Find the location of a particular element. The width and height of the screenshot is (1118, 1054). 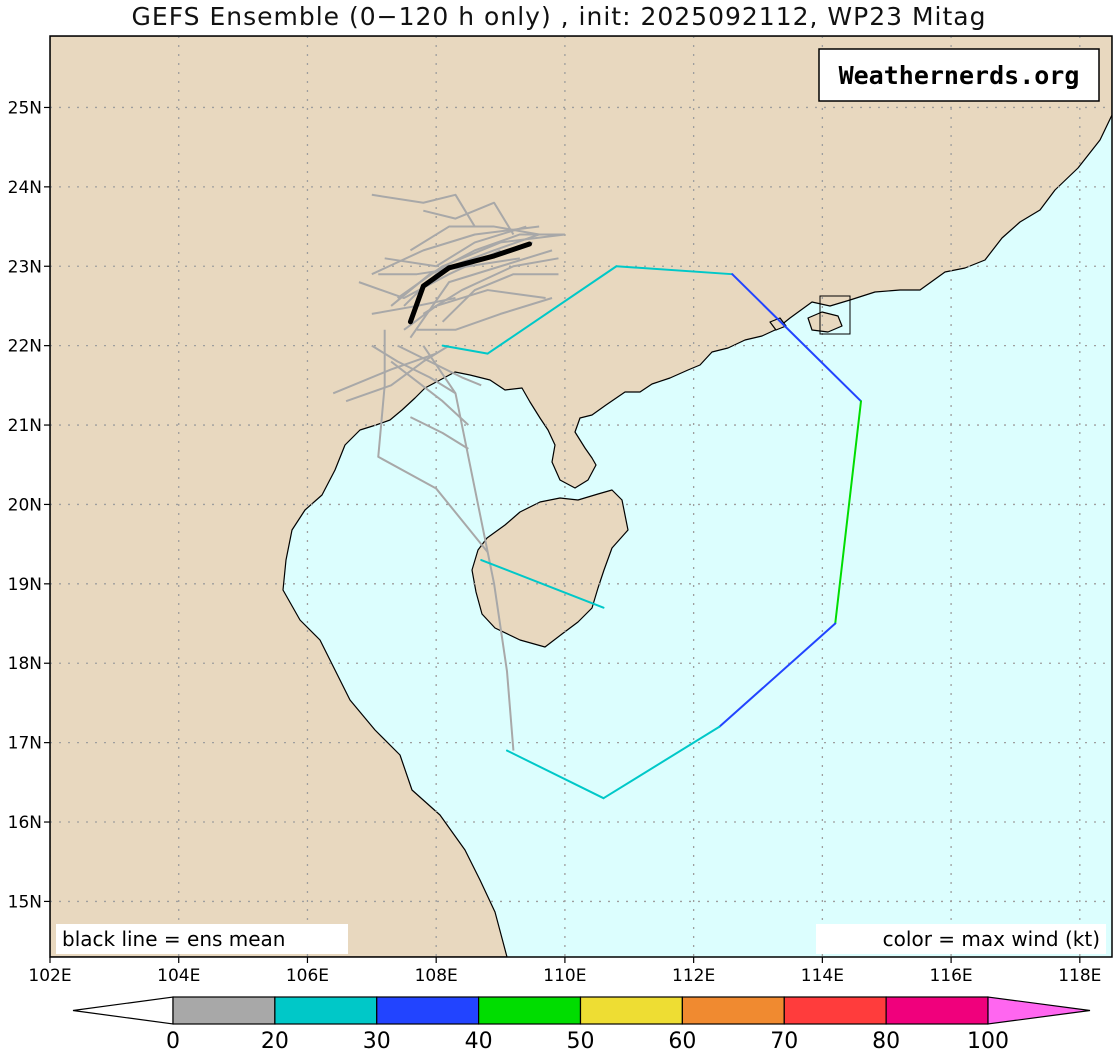

colorbar-label: 70 is located at coordinates (784, 1041).